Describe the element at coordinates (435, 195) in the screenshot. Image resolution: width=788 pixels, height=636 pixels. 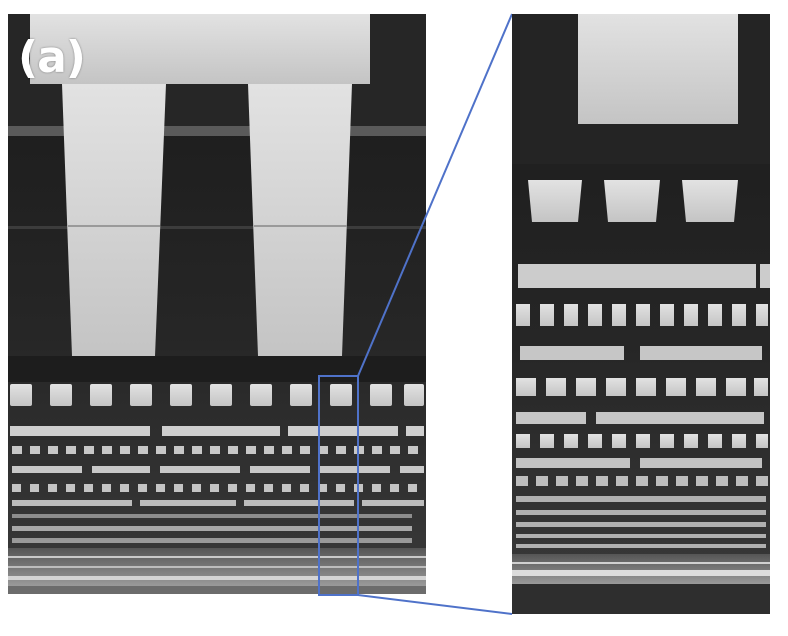
I see `zoom-connector-top` at that location.